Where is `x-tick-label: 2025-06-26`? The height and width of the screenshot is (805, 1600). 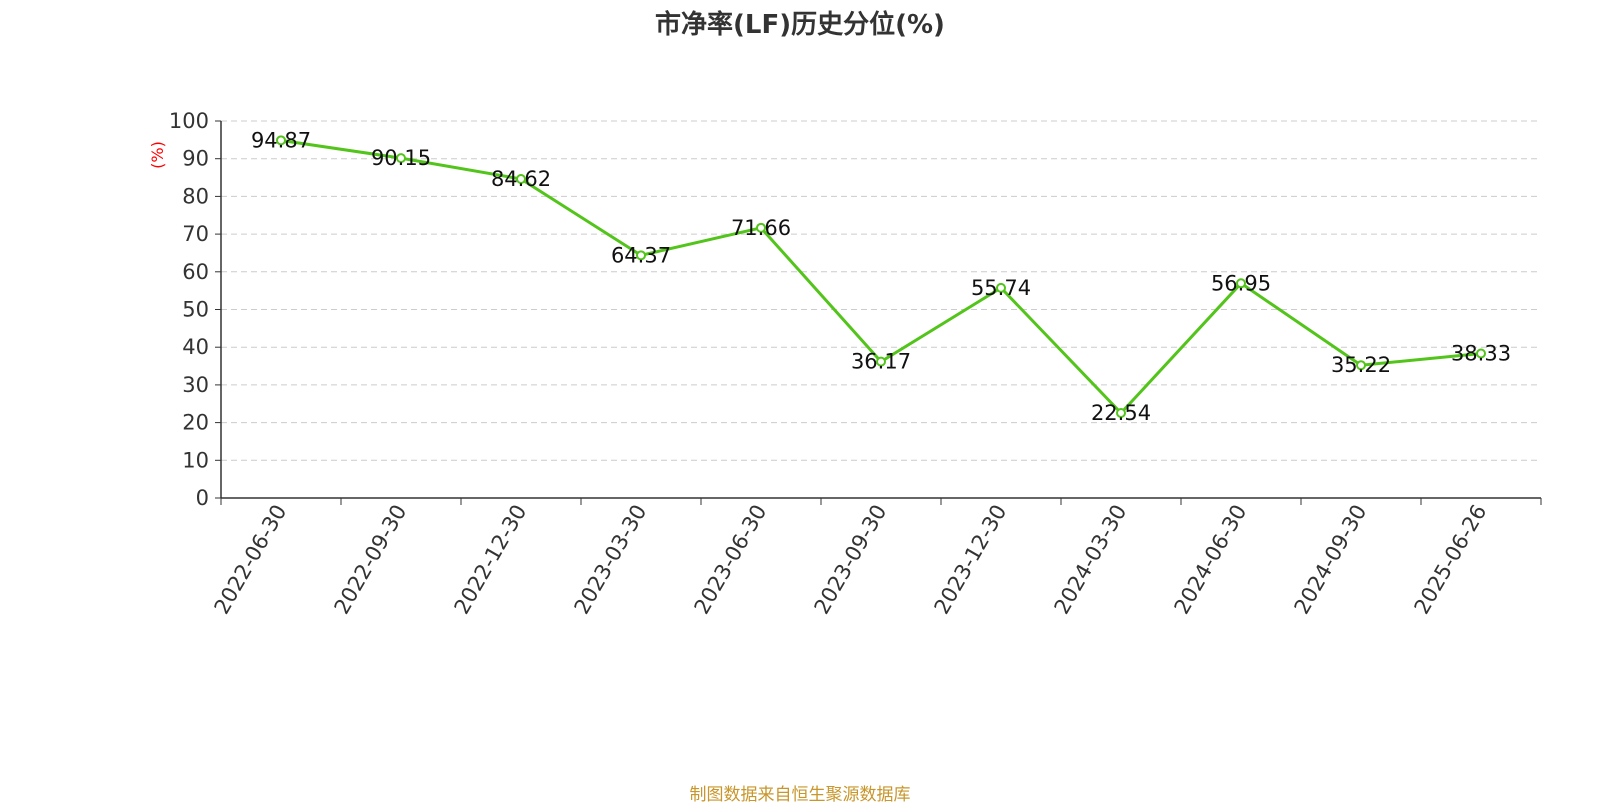
x-tick-label: 2025-06-26 is located at coordinates (1451, 560).